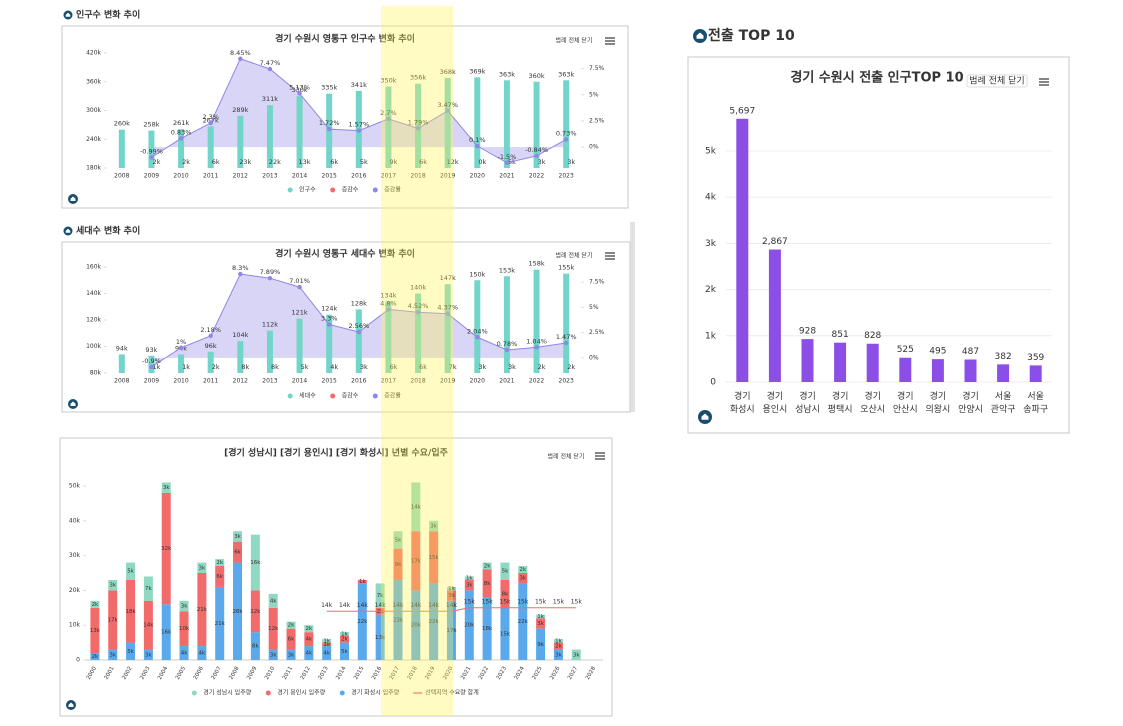 Image resolution: width=1123 pixels, height=726 pixels. I want to click on y-tick-label: 2k, so click(711, 290).